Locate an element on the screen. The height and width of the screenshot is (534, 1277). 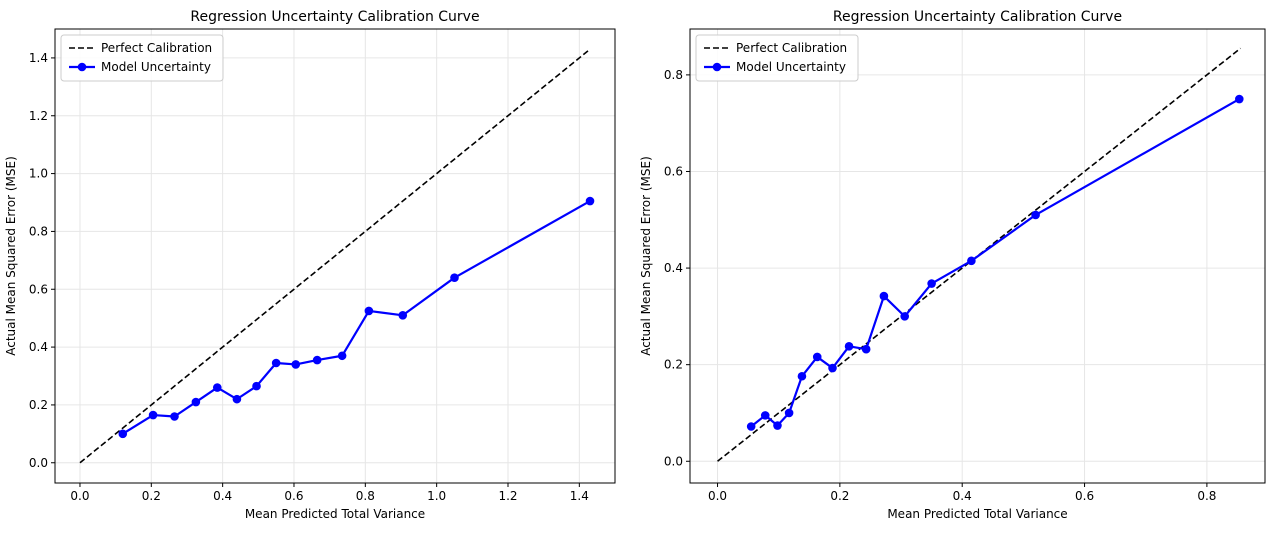
x-tick-label: 1.4 is located at coordinates (579, 496).